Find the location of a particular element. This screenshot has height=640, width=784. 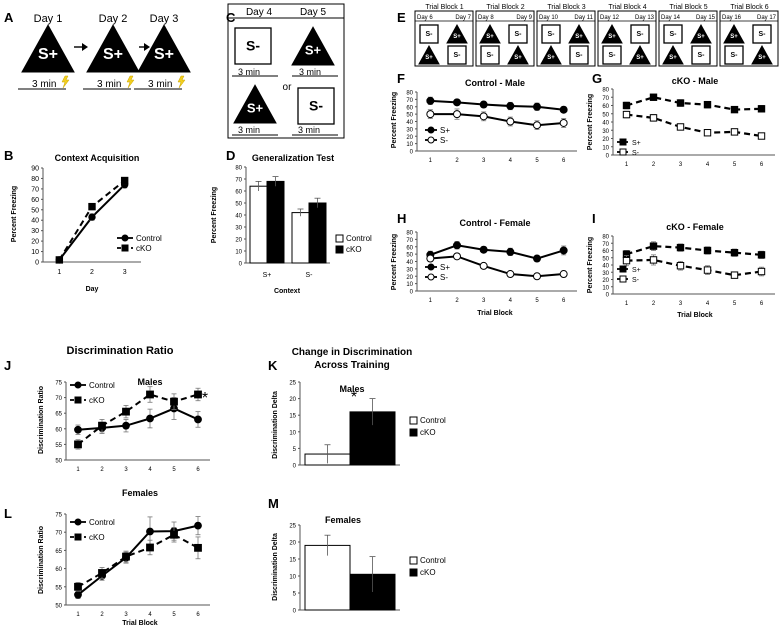

x-tick-label: 2 is located at coordinates (654, 165).